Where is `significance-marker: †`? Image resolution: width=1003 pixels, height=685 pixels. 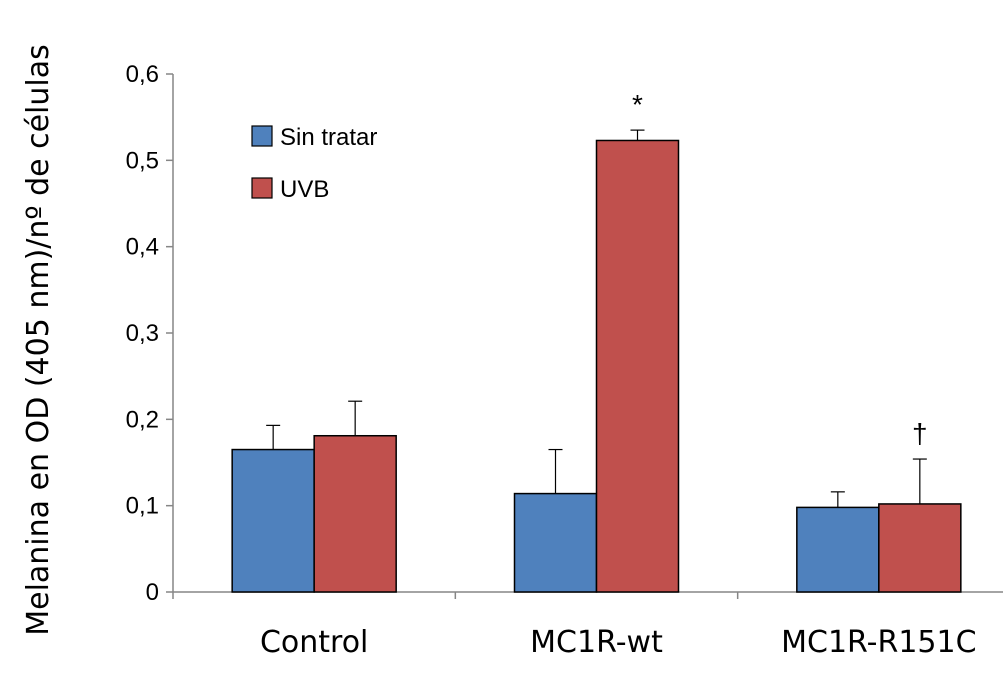
significance-marker: † is located at coordinates (920, 433).